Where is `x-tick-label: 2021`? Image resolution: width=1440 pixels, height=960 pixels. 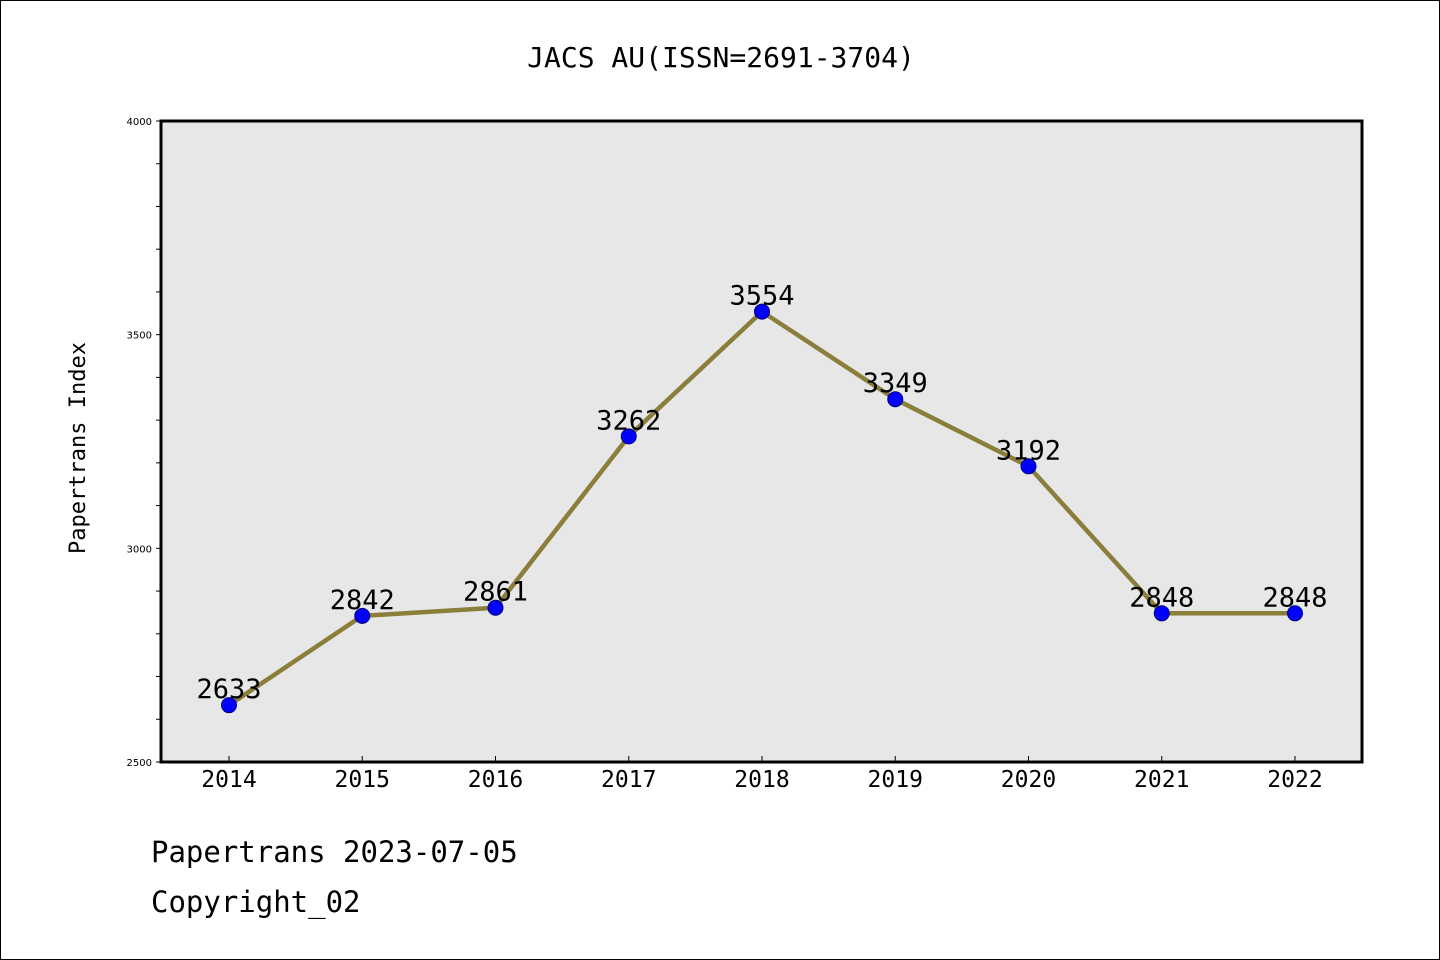 x-tick-label: 2021 is located at coordinates (1161, 780).